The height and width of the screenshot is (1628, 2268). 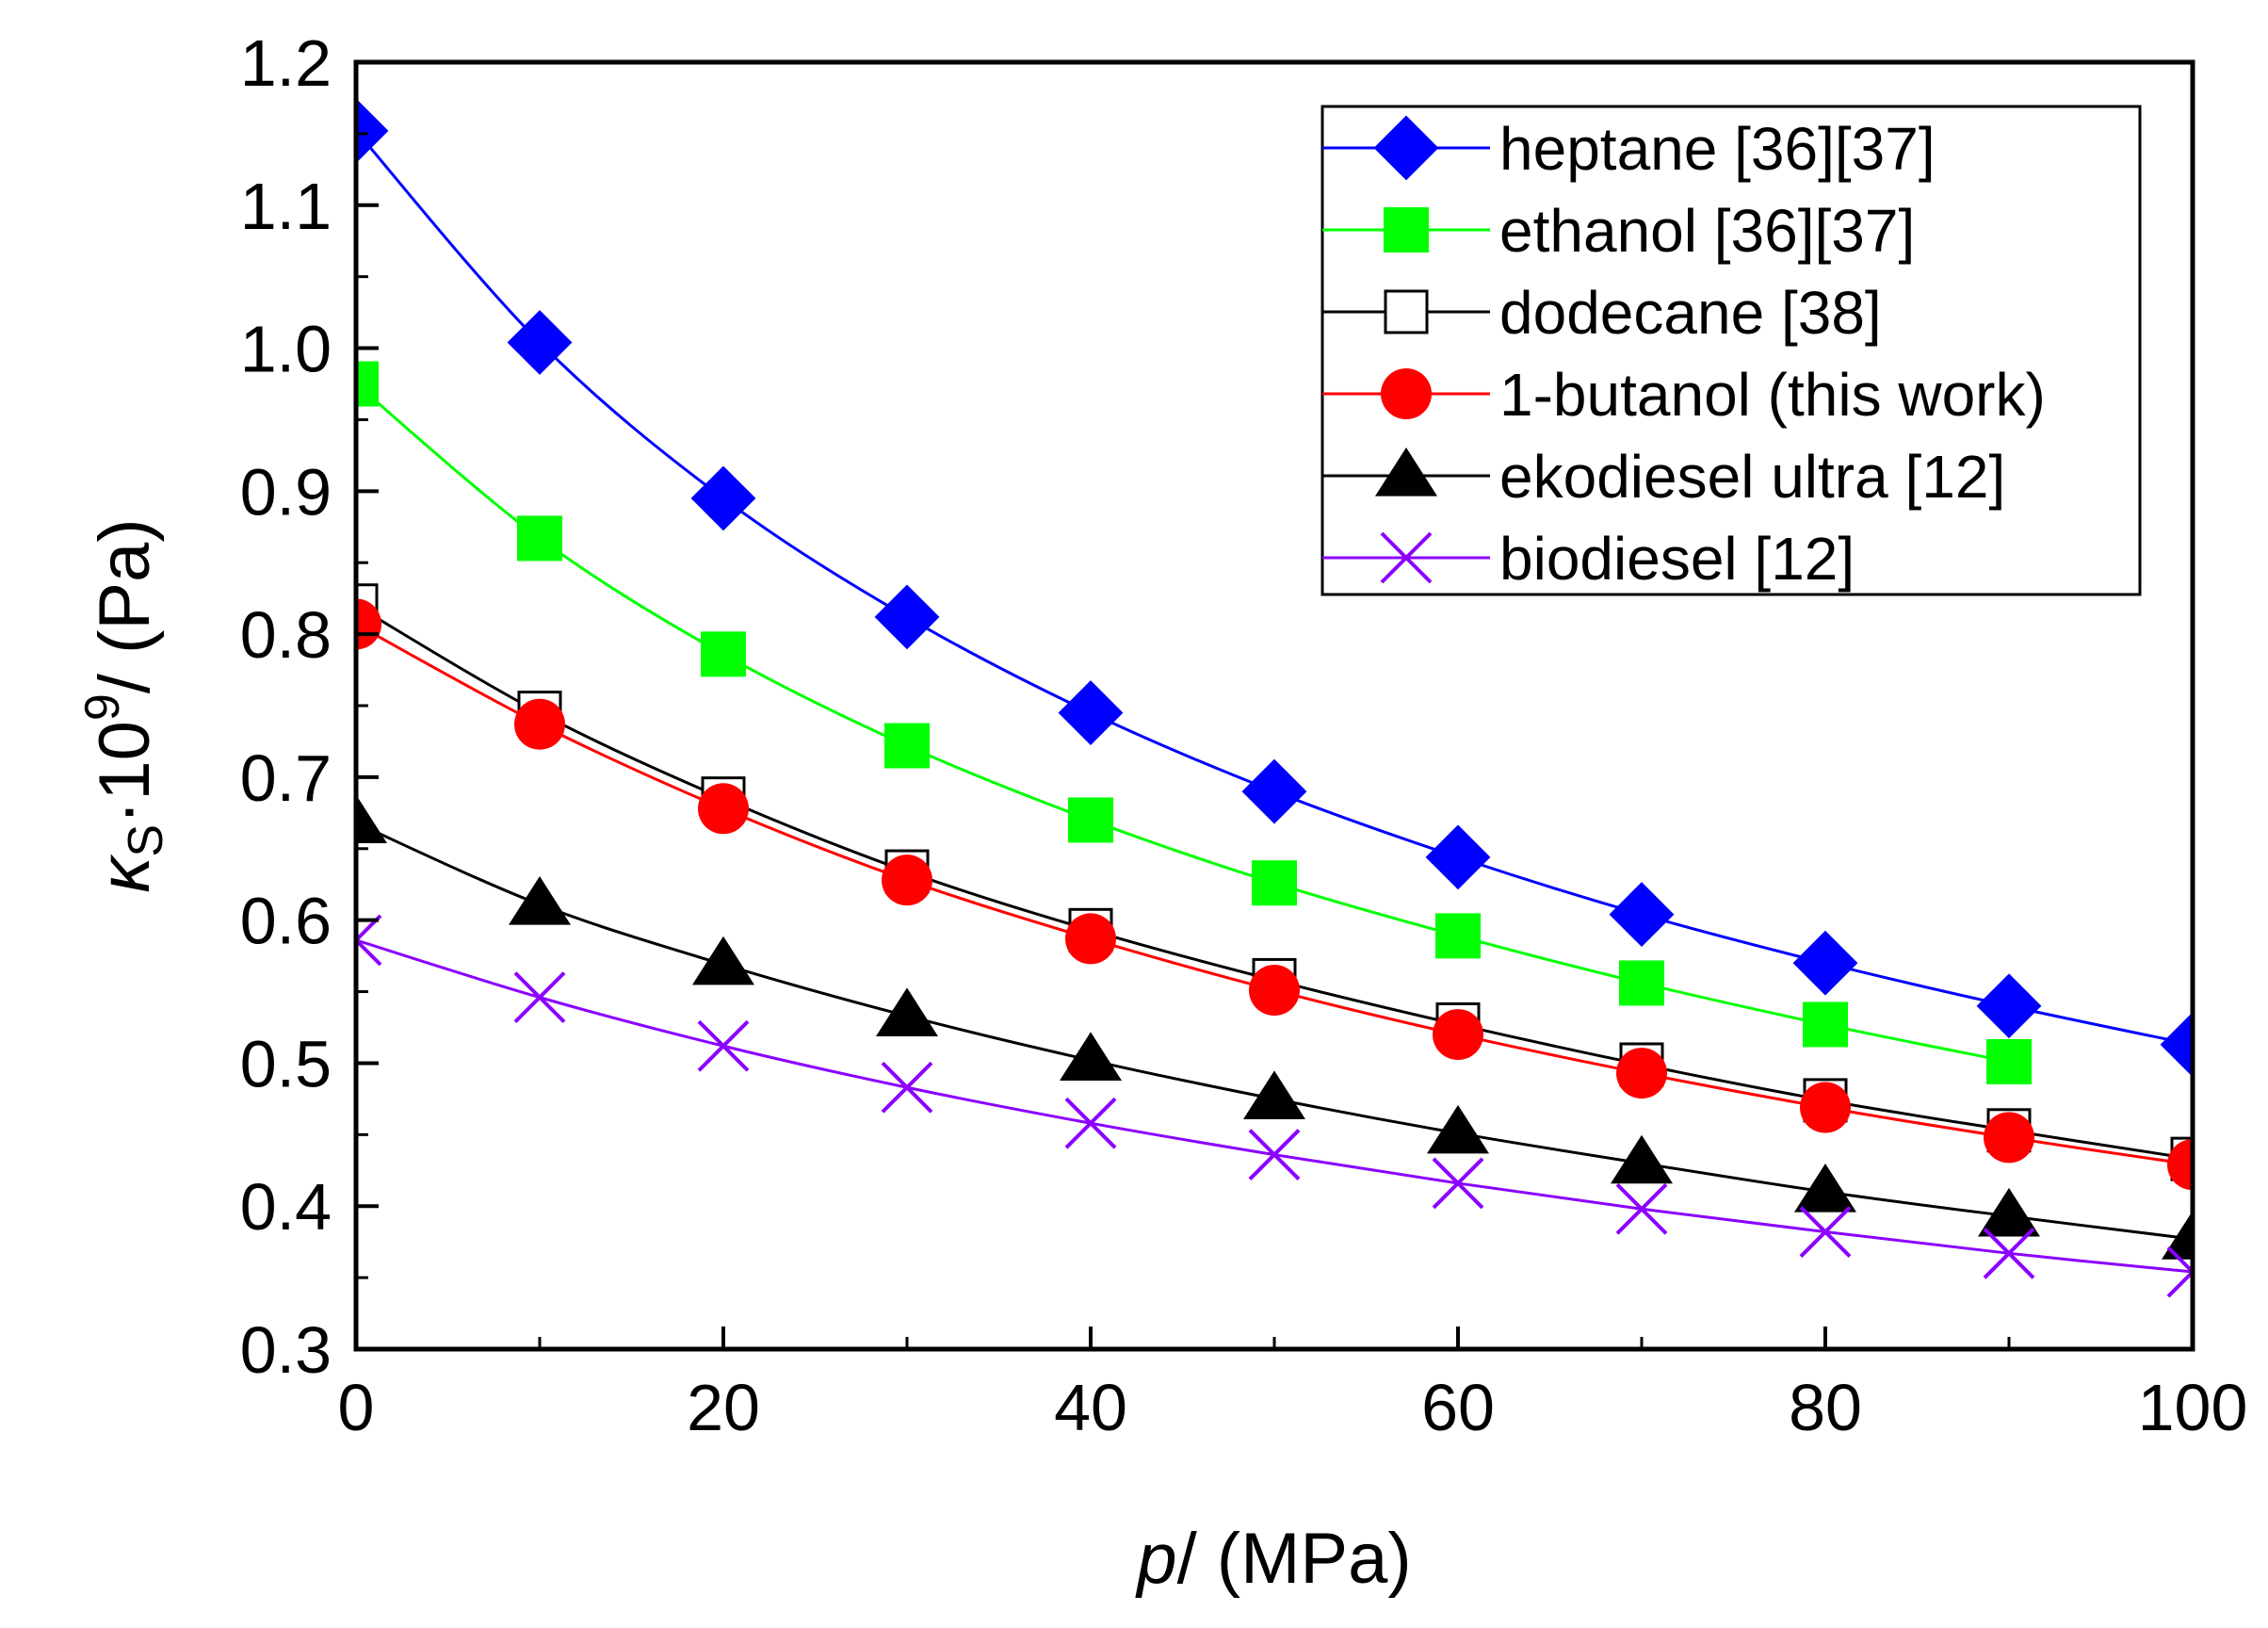 What do you see at coordinates (286, 63) in the screenshot?
I see `y-tick-label: 1.2` at bounding box center [286, 63].